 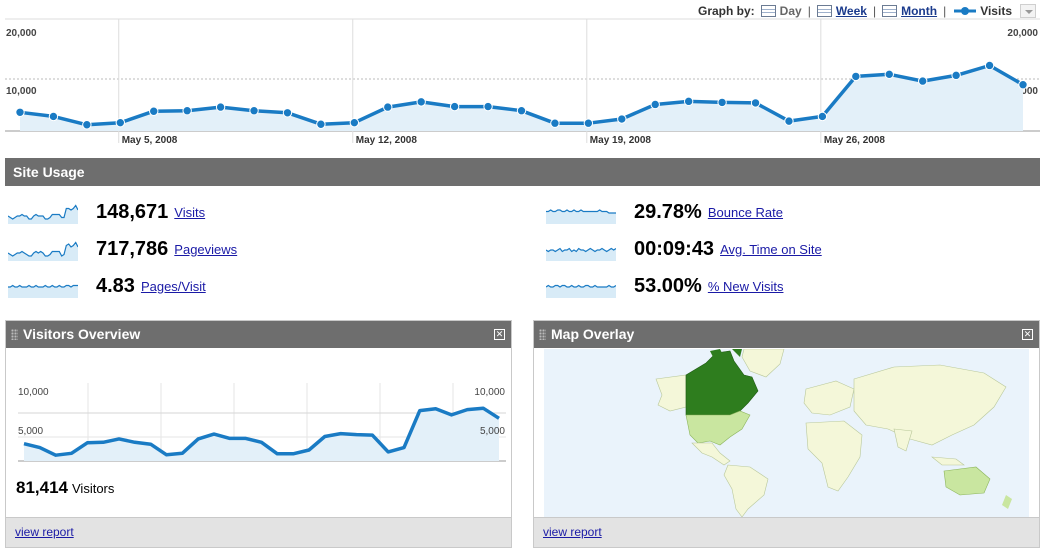 What do you see at coordinates (771, 249) in the screenshot?
I see `metric-link: Avg. Time on Site` at bounding box center [771, 249].